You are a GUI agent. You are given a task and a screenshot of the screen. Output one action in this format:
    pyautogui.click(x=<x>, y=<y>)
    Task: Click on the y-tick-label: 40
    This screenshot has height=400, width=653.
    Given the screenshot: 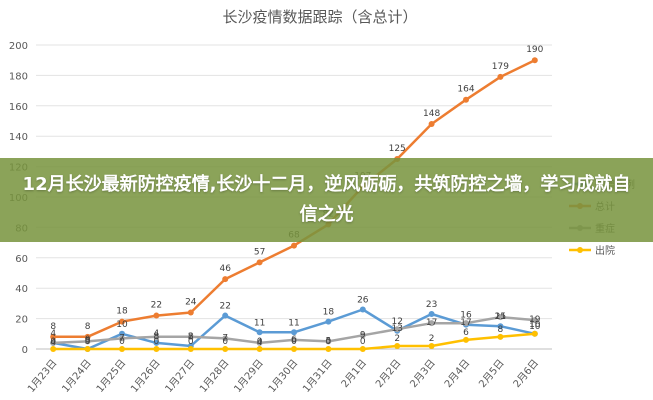 What is the action you would take?
    pyautogui.click(x=21, y=289)
    